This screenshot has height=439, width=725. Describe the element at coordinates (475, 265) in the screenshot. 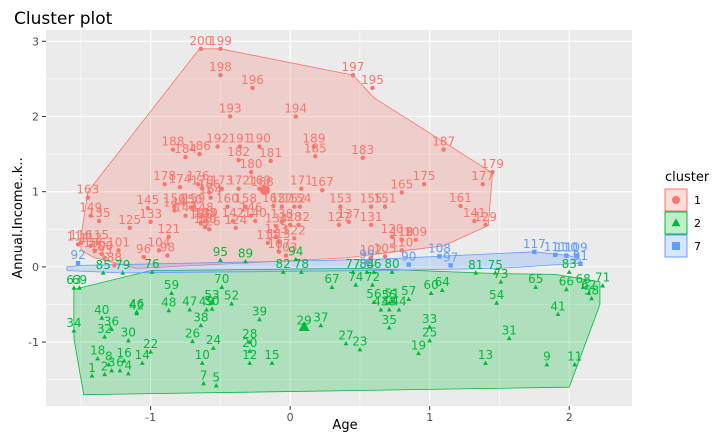

I see `point-label: 81` at that location.